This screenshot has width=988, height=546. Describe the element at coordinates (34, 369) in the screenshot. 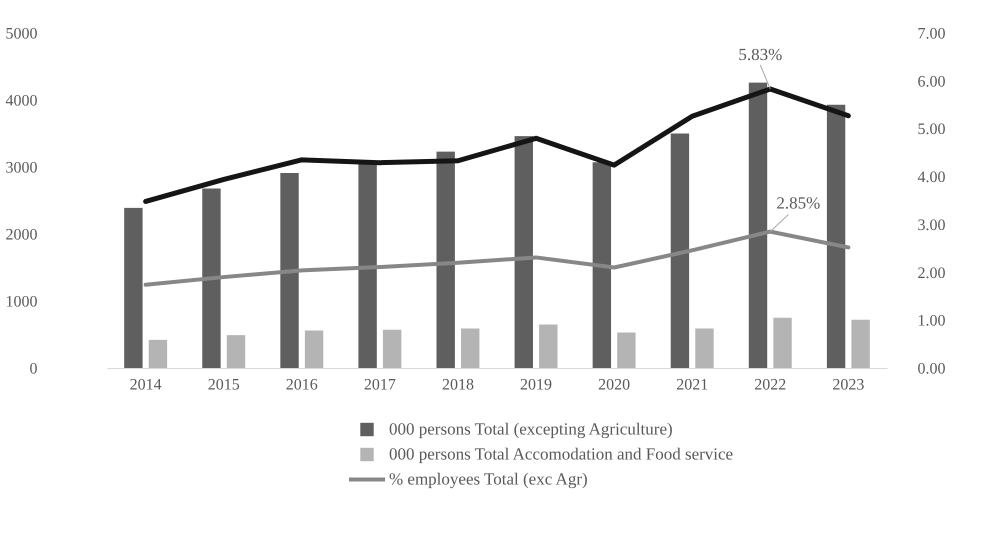

I see `y-tick-label: 0` at that location.